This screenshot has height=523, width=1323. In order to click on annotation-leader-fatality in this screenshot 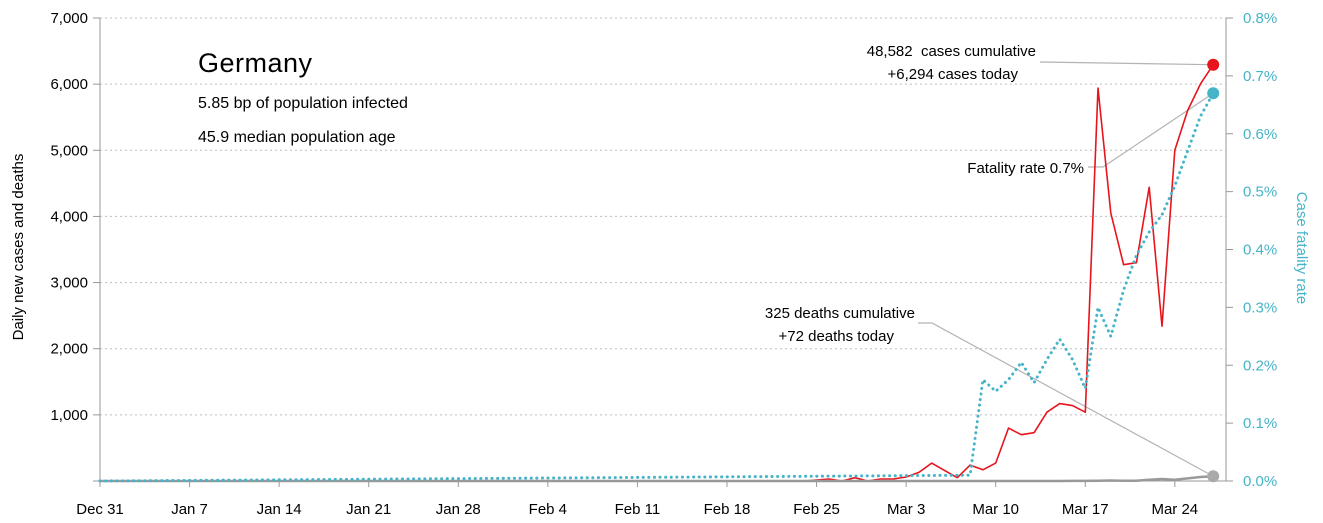, I will do `click(1151, 130)`.